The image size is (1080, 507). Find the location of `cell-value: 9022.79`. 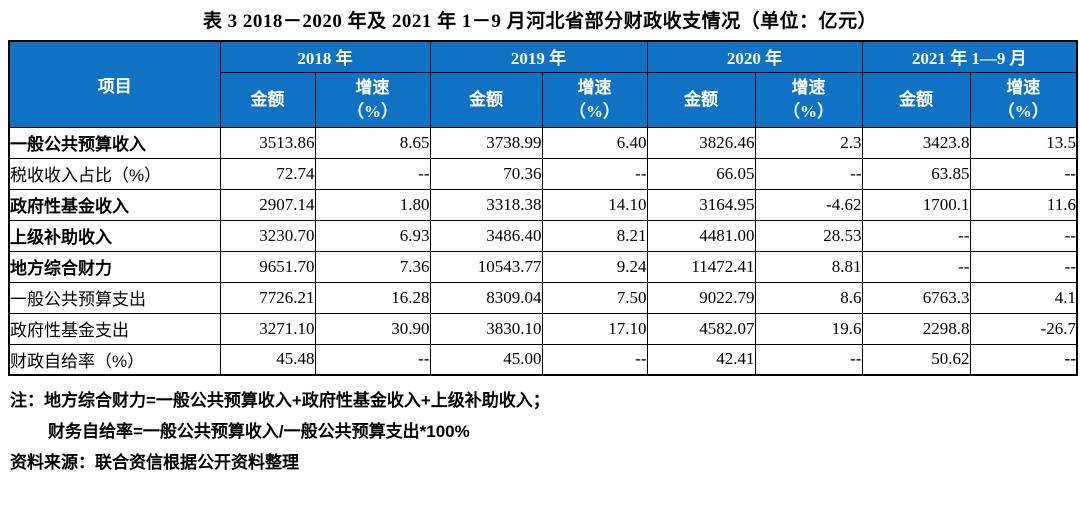

cell-value: 9022.79 is located at coordinates (701, 297).